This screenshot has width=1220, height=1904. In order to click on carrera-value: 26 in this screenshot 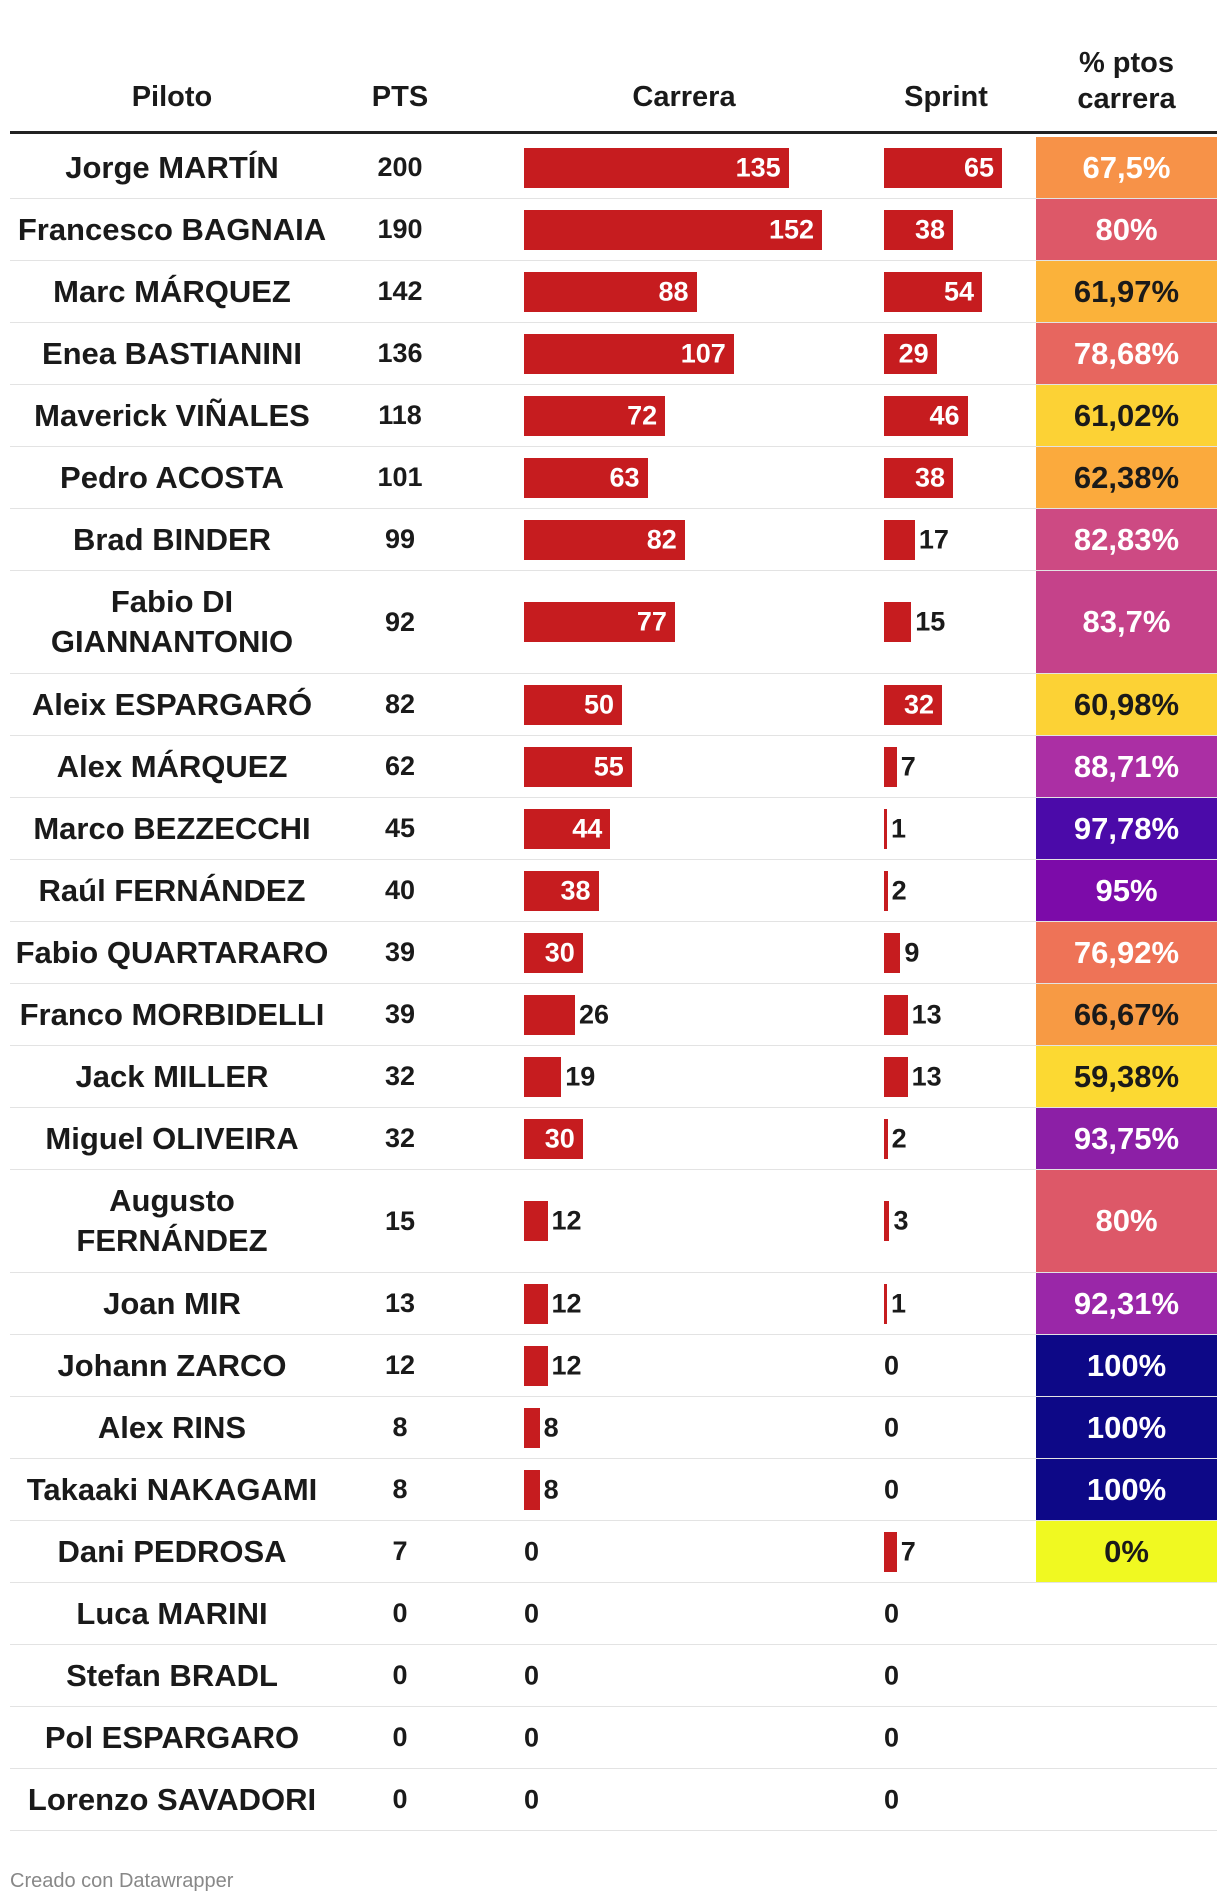, I will do `click(594, 1014)`.